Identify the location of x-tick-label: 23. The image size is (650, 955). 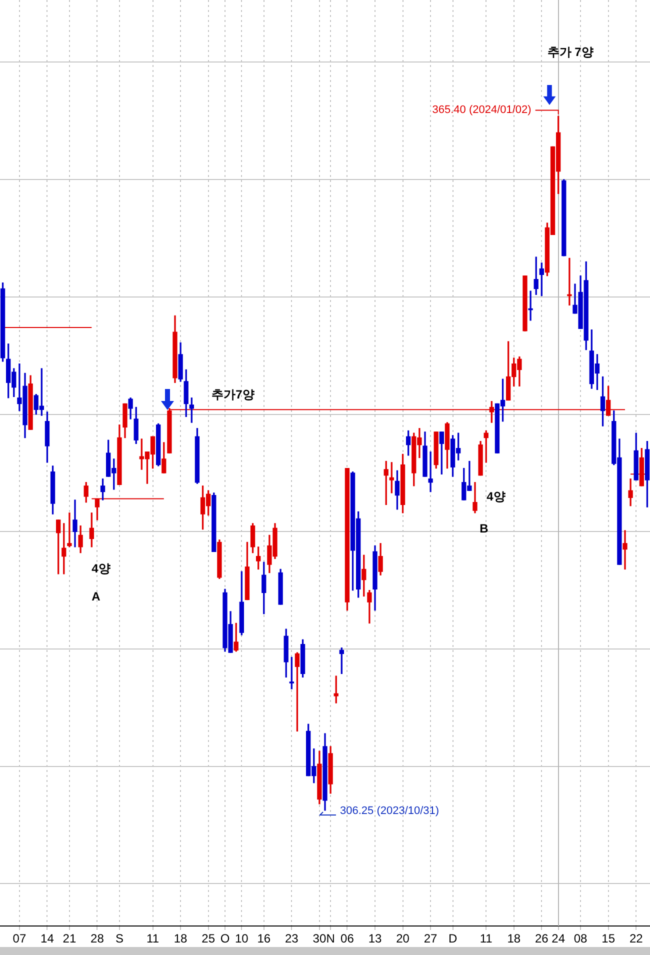
(291, 939).